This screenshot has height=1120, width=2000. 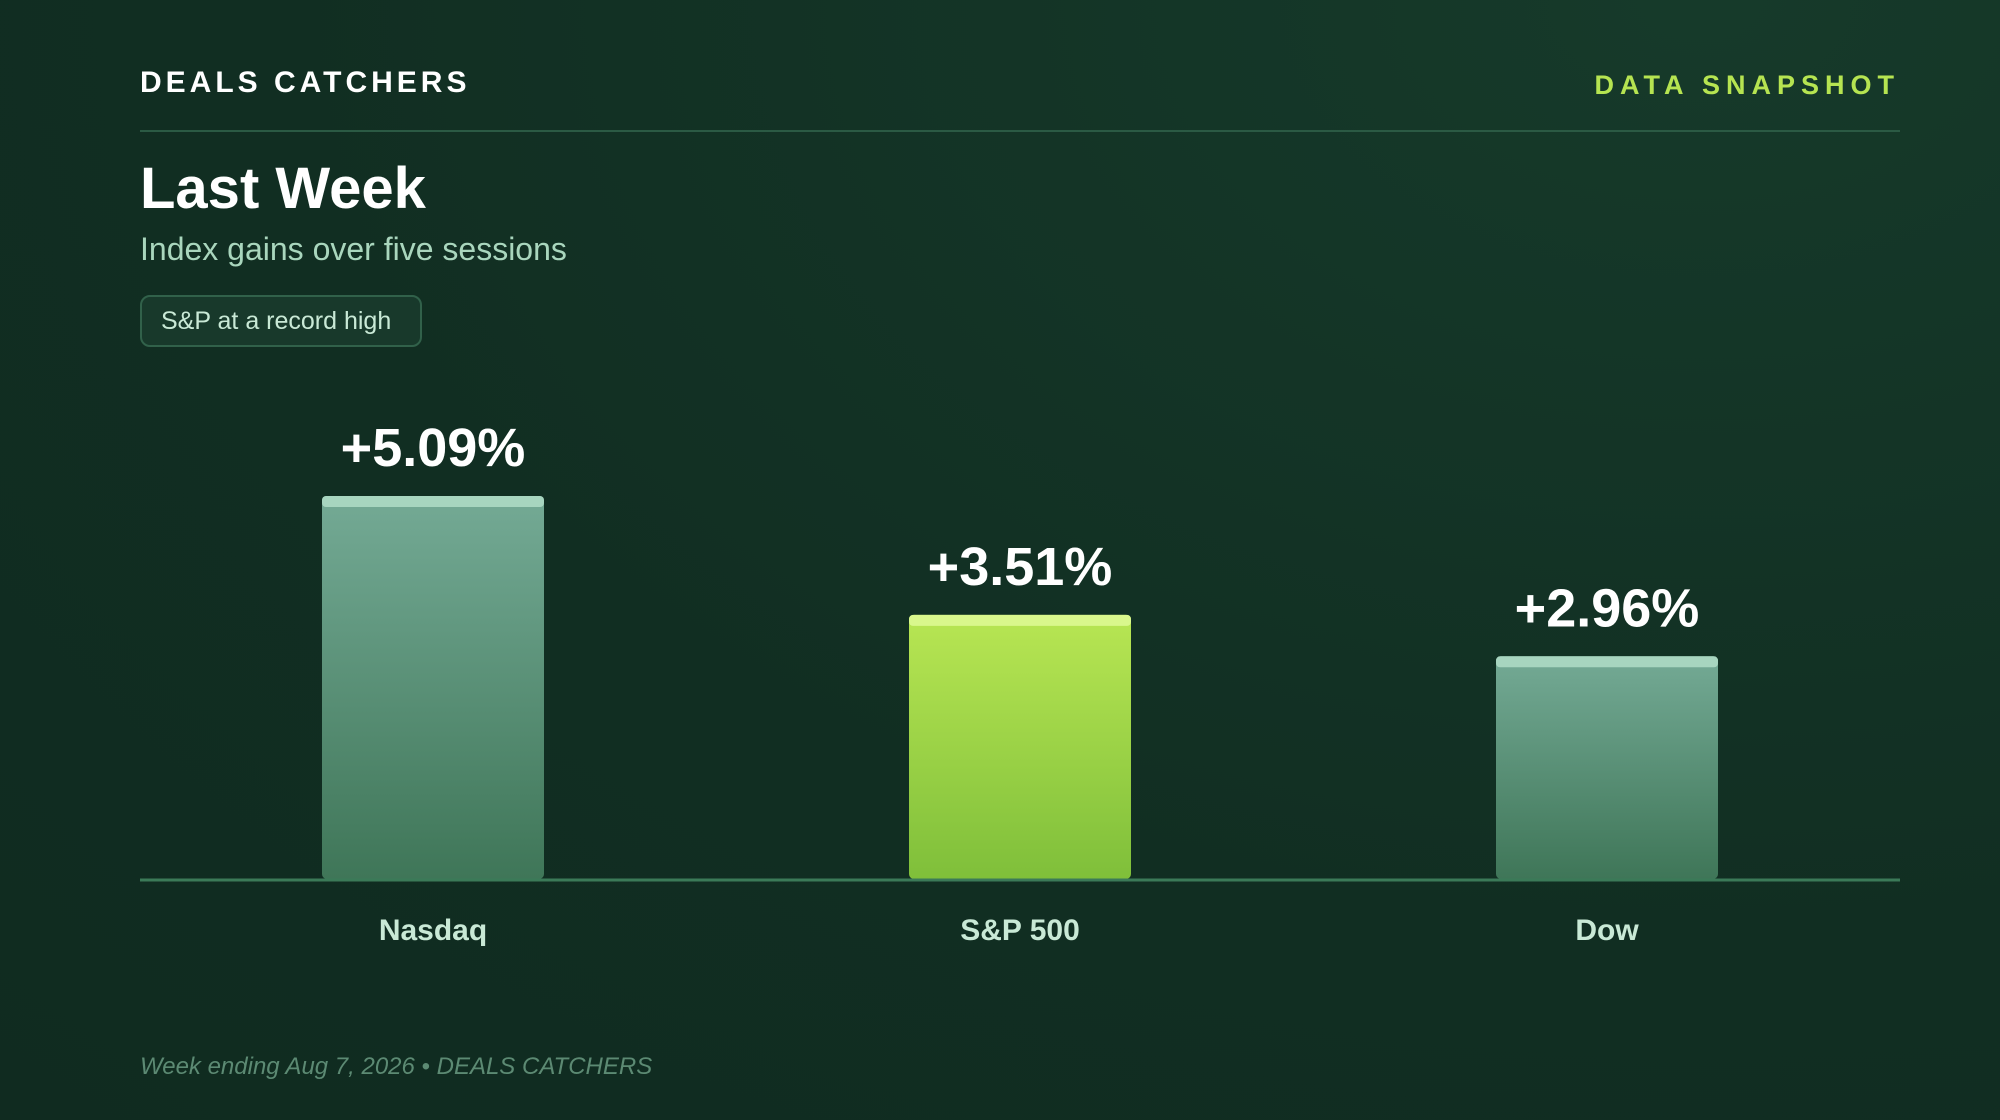 I want to click on category-label-dow: Dow, so click(x=1607, y=930).